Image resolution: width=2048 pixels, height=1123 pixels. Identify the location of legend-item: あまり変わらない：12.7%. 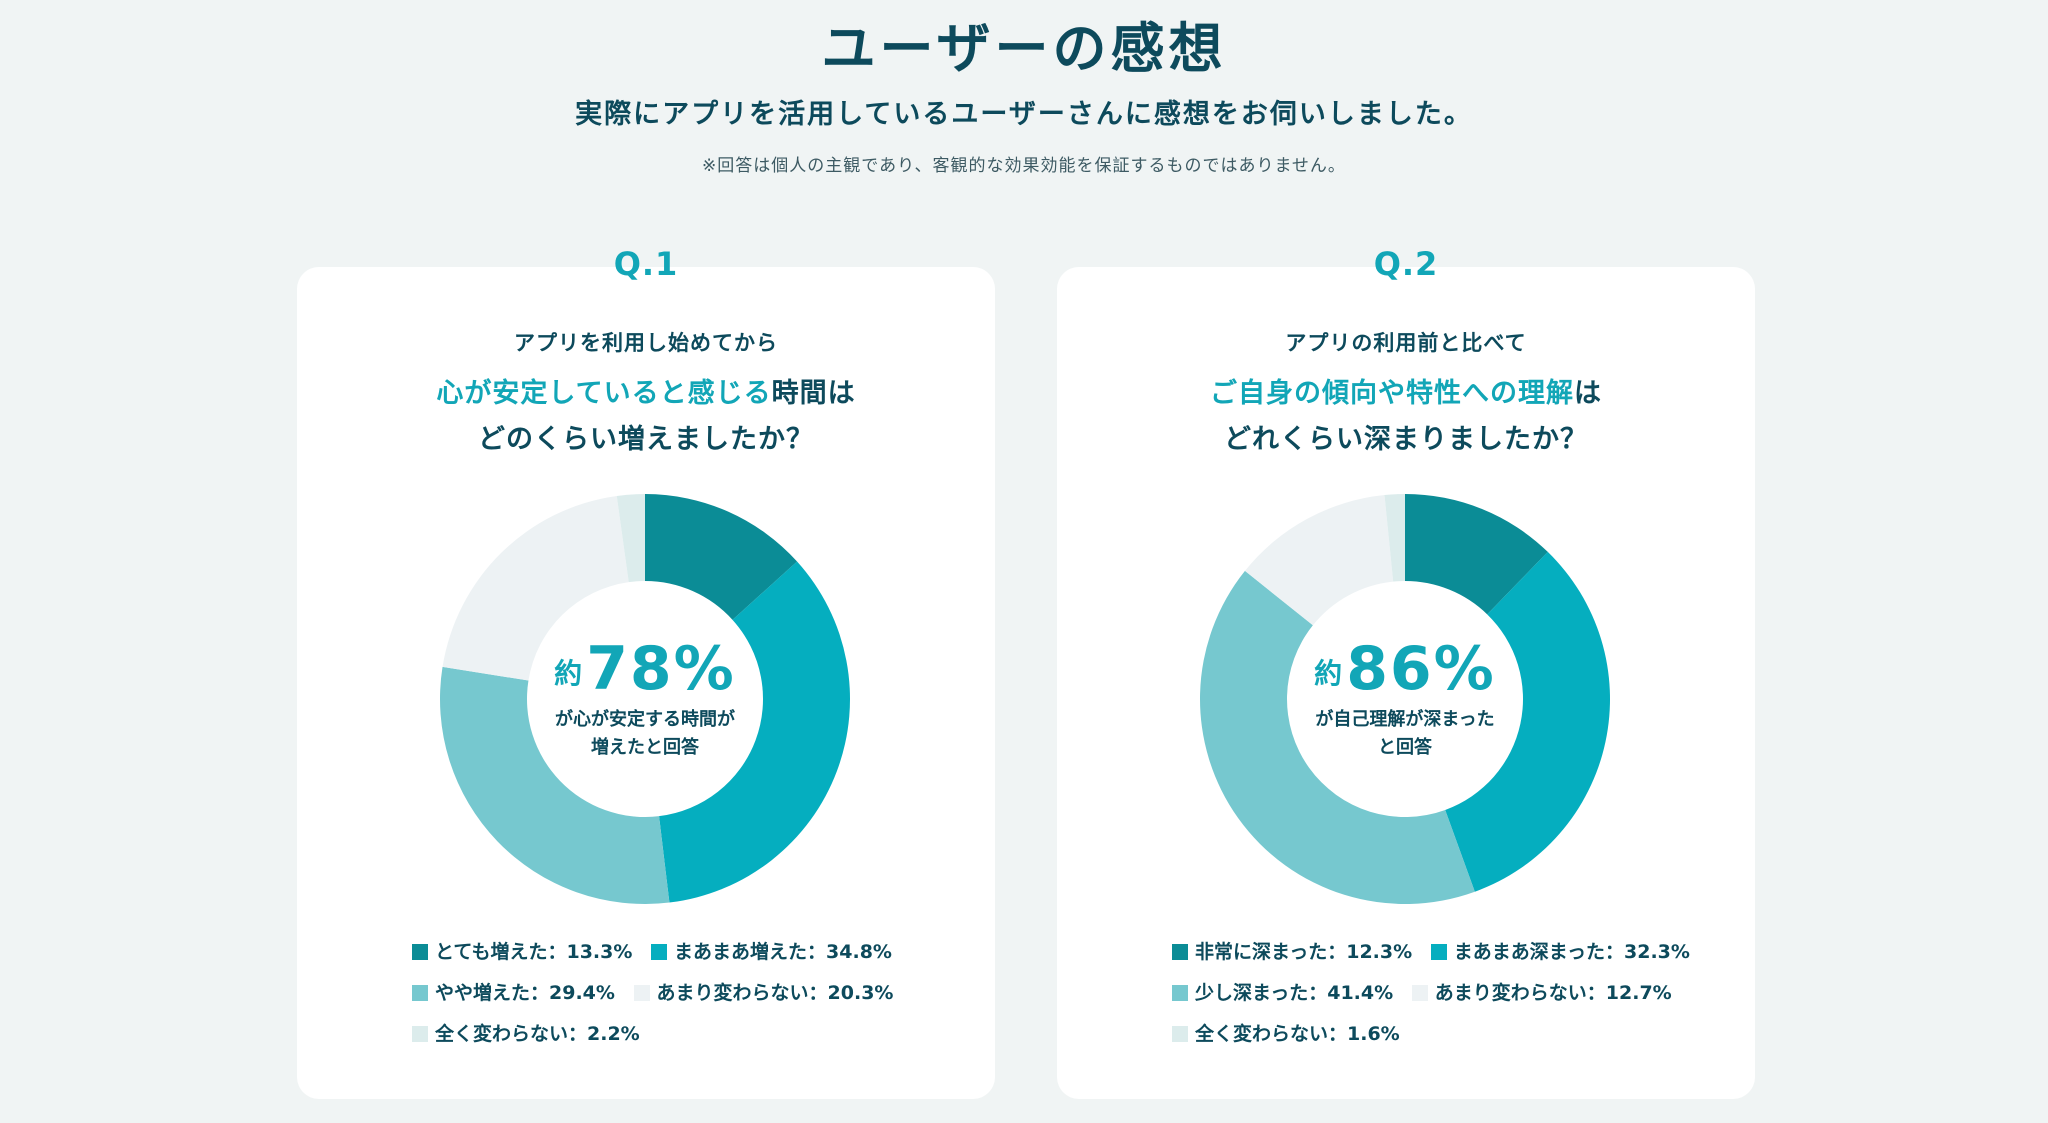
(1541, 991).